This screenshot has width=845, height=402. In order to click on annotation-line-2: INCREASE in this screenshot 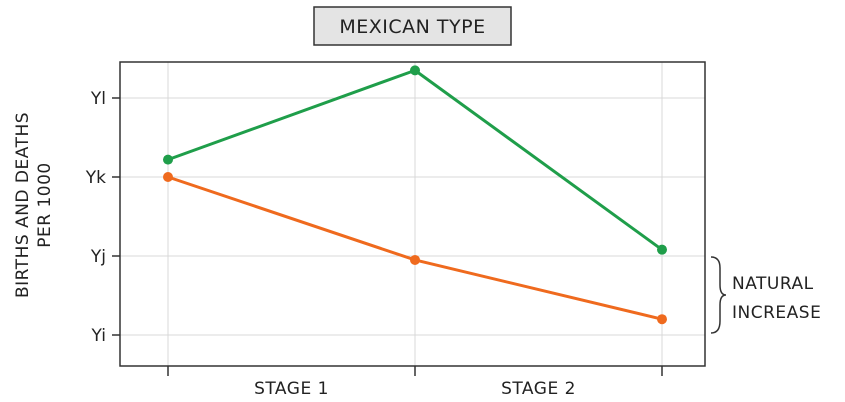, I will do `click(776, 313)`.